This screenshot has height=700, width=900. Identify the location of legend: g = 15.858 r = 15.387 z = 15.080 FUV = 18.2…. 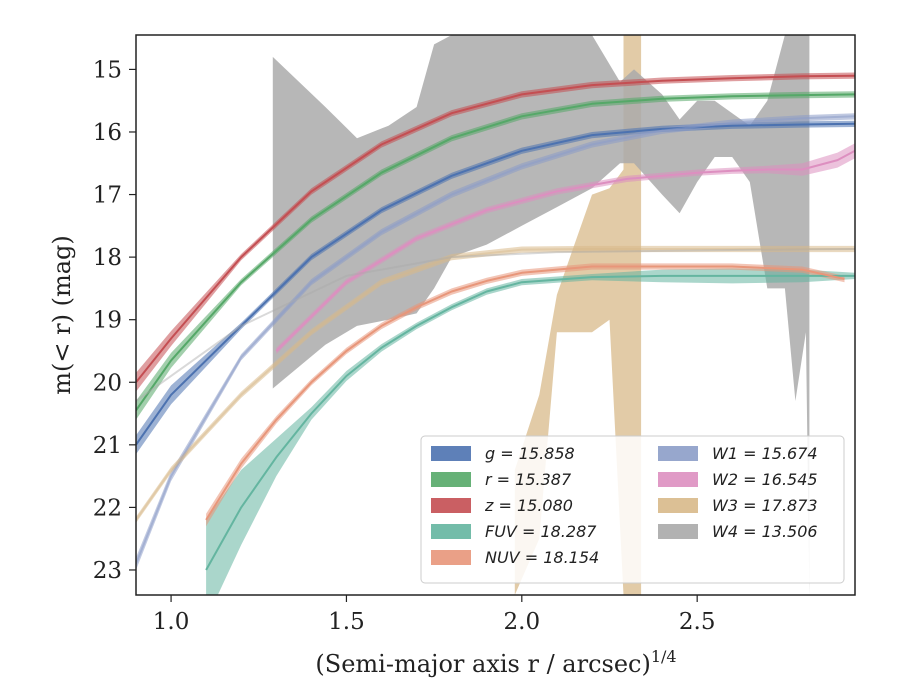
(632, 509).